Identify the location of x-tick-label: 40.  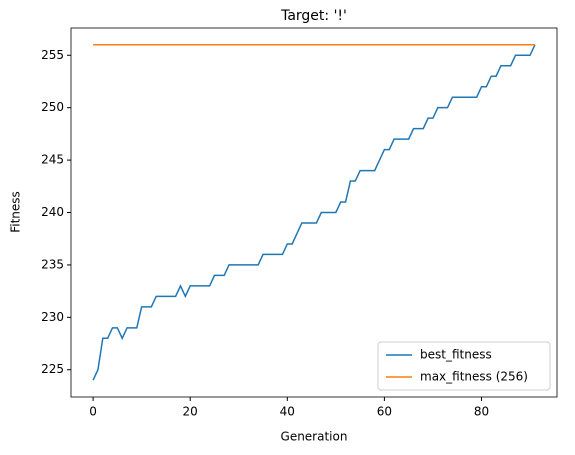
(287, 412).